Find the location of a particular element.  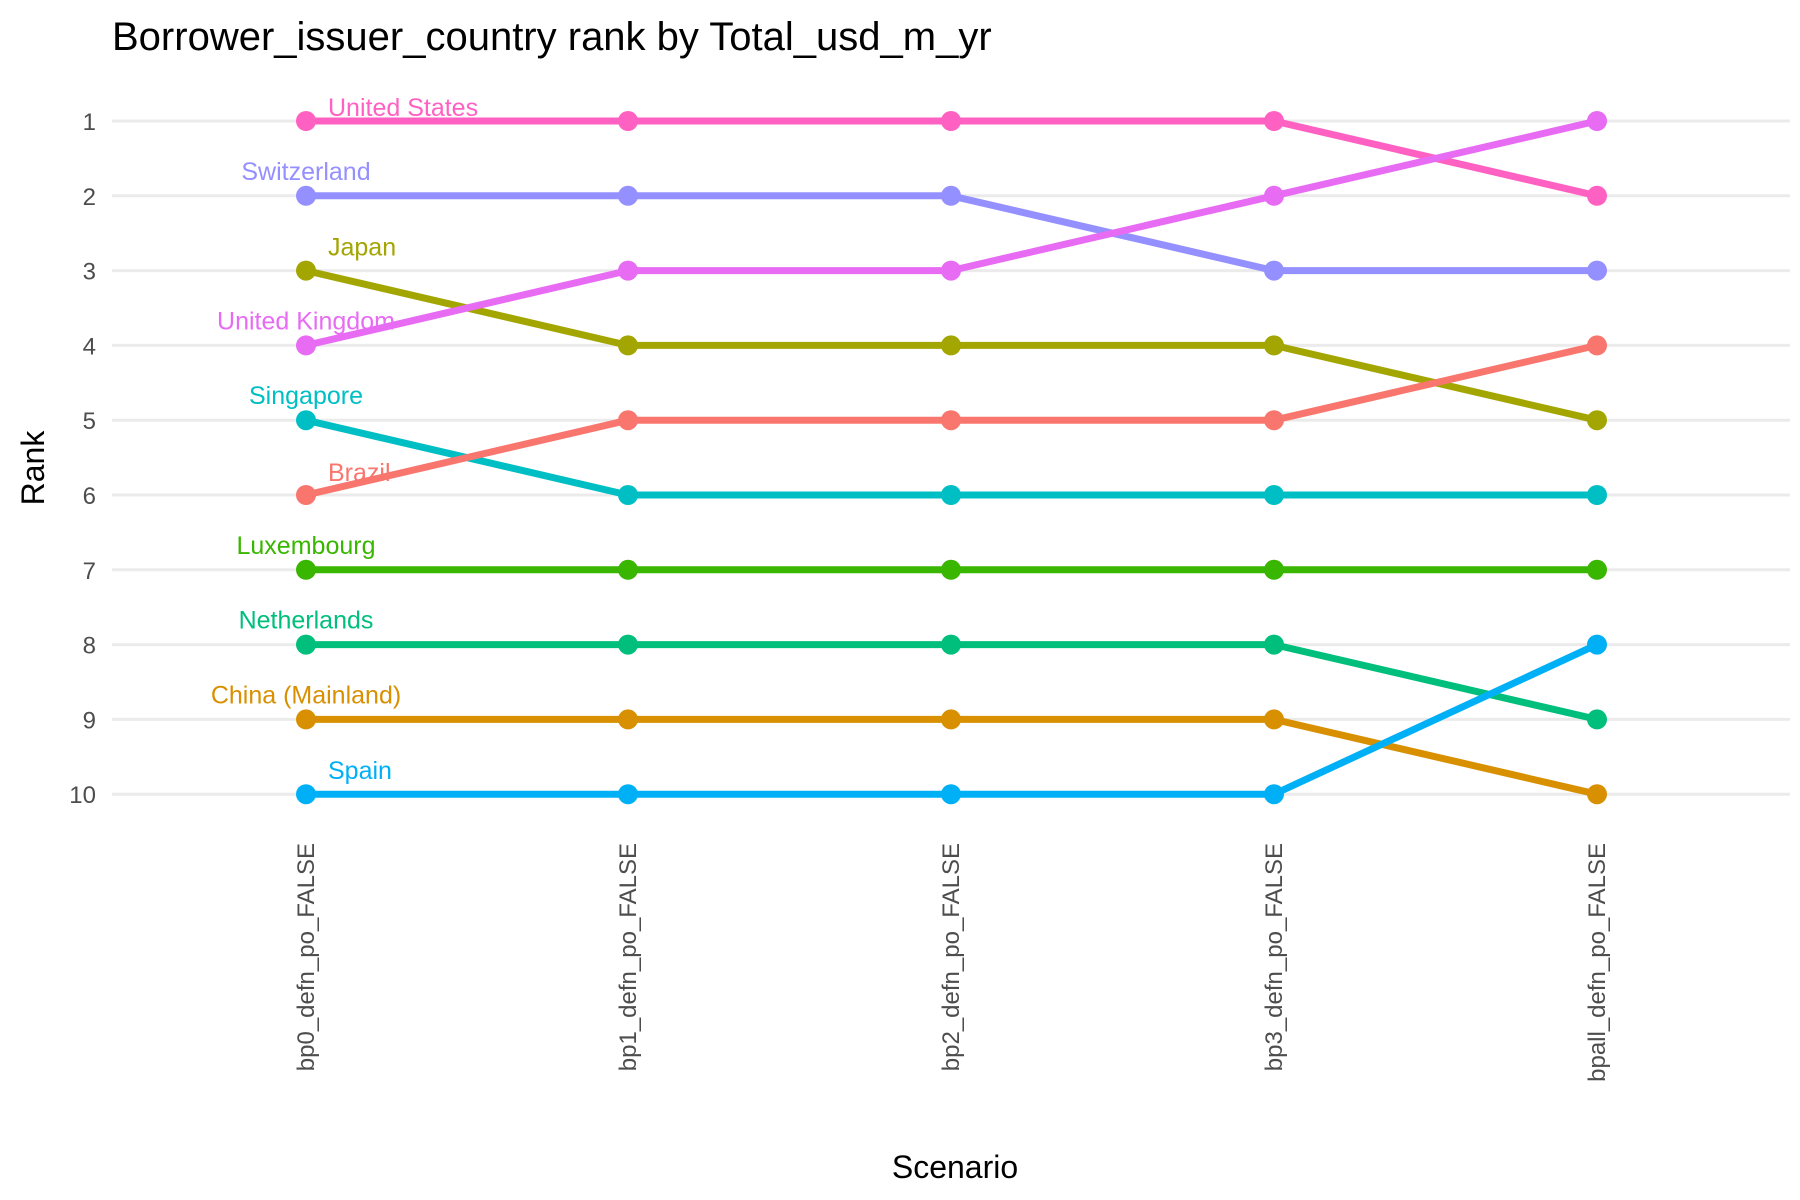

y-tick-label-6: 6 is located at coordinates (89, 496).